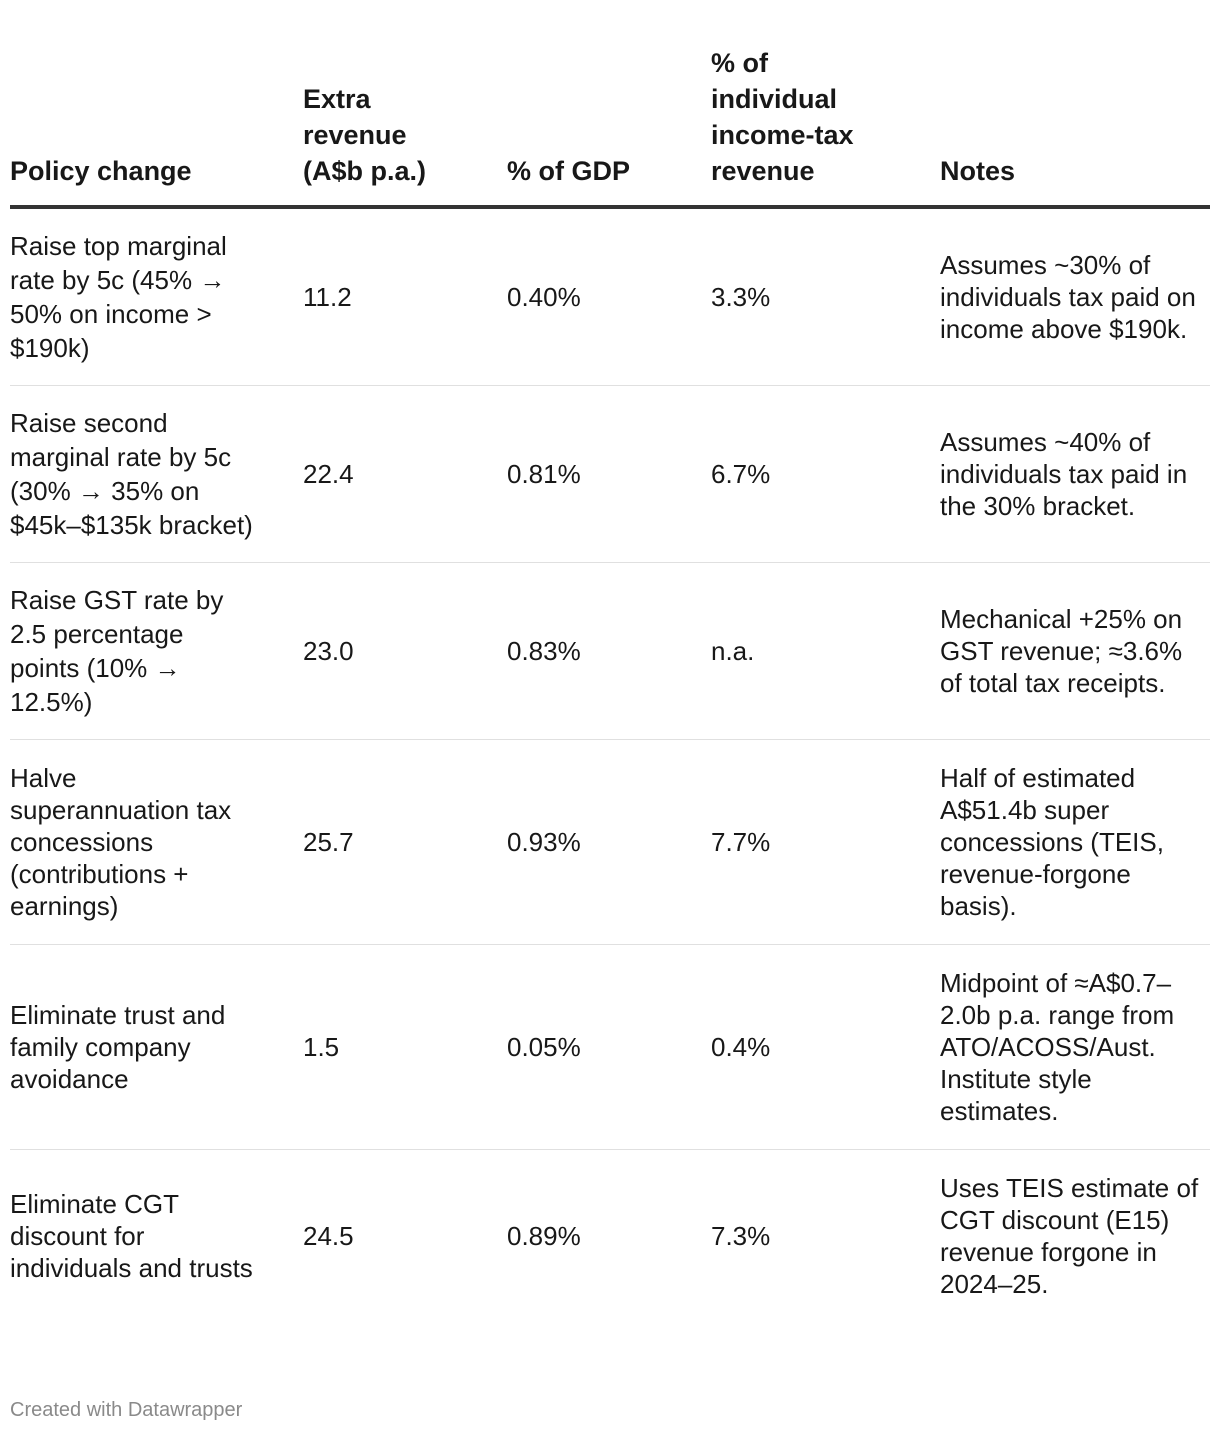  What do you see at coordinates (126, 1410) in the screenshot?
I see `datawrapper-credit-link: Created with Datawrapper` at bounding box center [126, 1410].